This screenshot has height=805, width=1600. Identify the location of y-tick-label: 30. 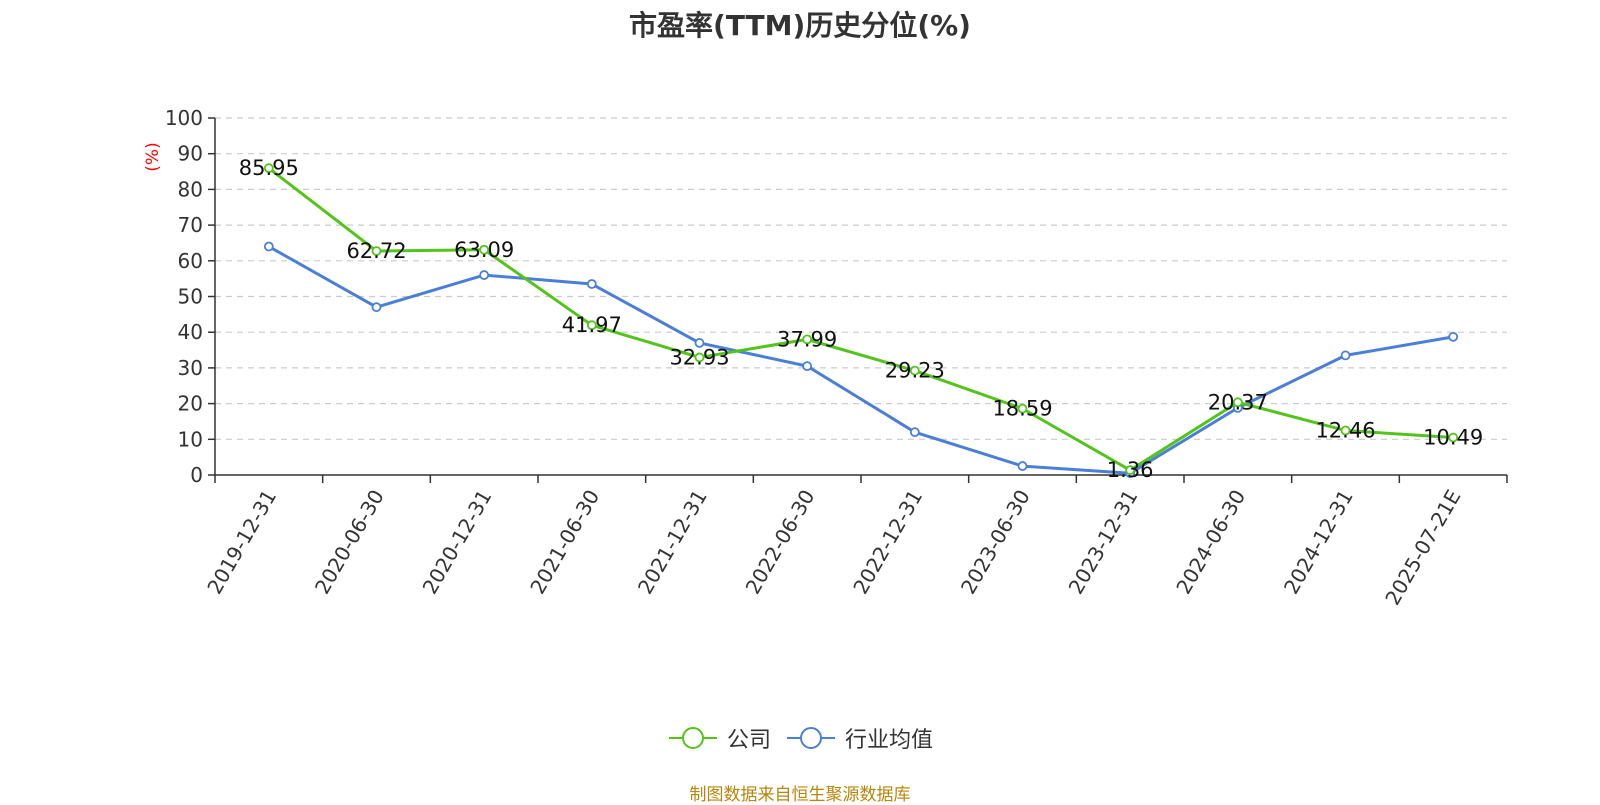
(190, 368).